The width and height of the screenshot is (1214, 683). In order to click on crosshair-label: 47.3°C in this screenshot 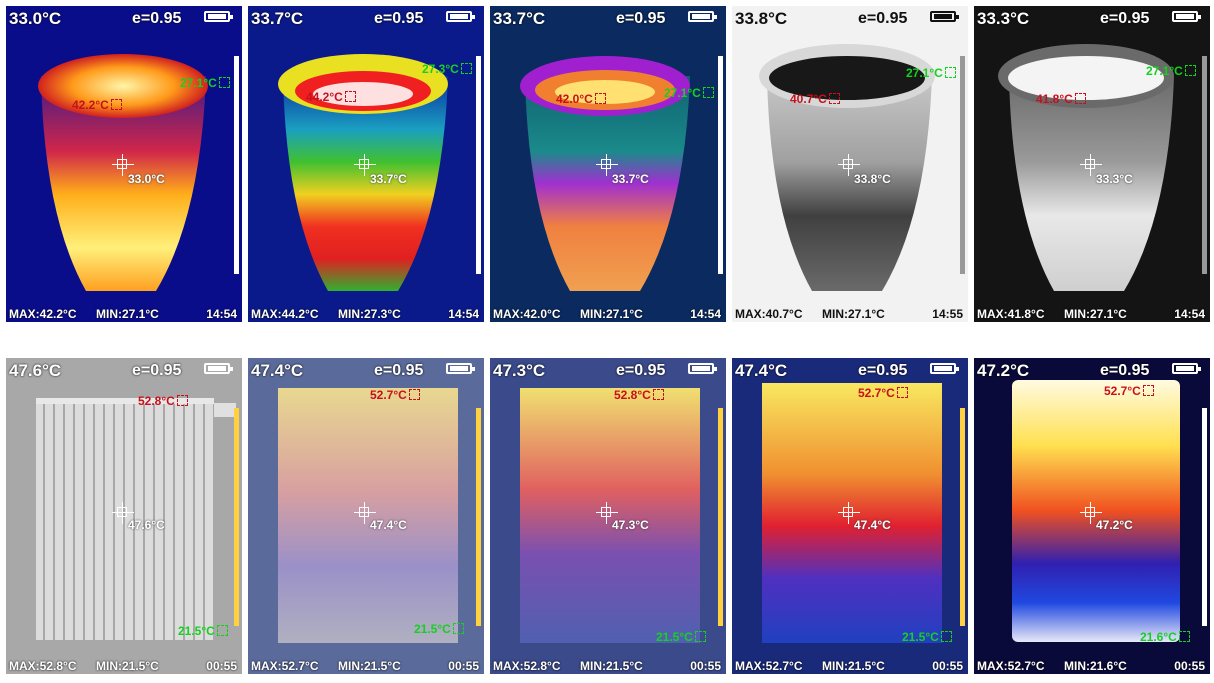, I will do `click(630, 525)`.